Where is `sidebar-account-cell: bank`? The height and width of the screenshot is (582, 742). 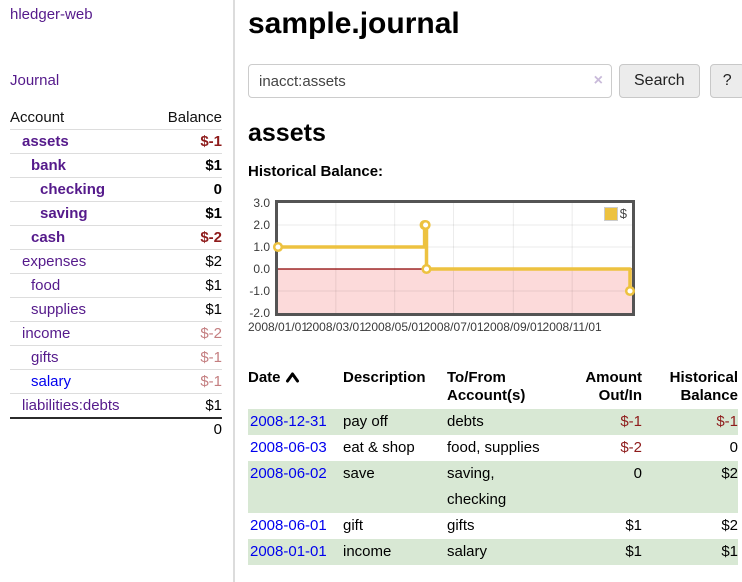 sidebar-account-cell: bank is located at coordinates (81, 165).